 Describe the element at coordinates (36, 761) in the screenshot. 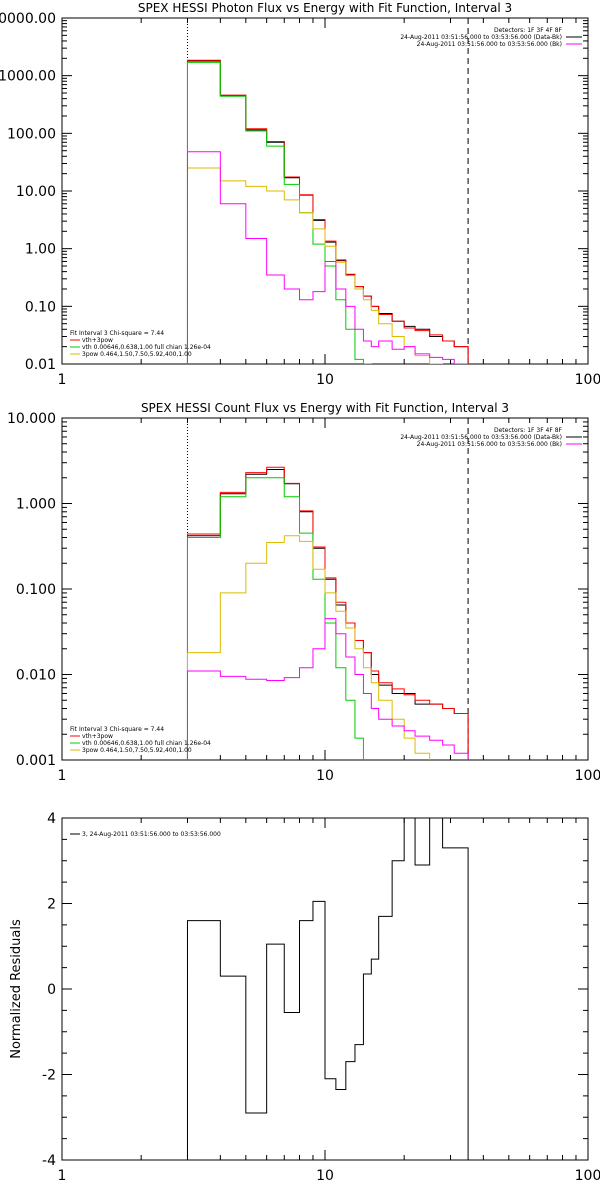

I see `y-tick-label: 0.001` at that location.